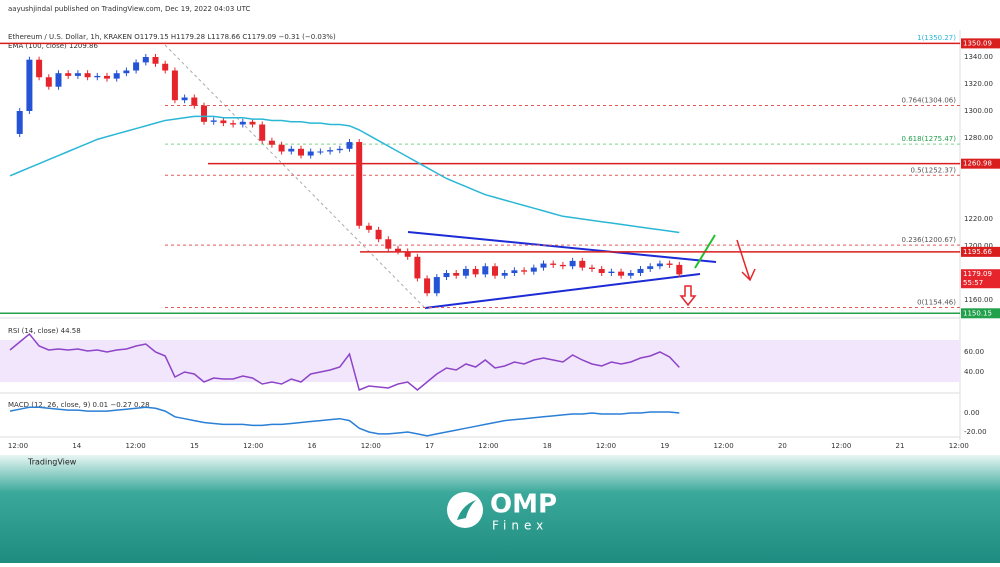  Describe the element at coordinates (562, 291) in the screenshot. I see `triangle-lower` at that location.